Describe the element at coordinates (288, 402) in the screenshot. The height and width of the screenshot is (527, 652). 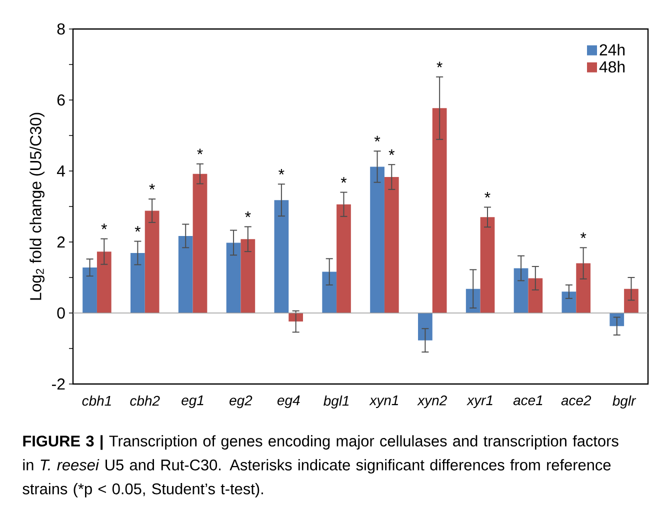
I see `x-tick-label: eg4` at that location.